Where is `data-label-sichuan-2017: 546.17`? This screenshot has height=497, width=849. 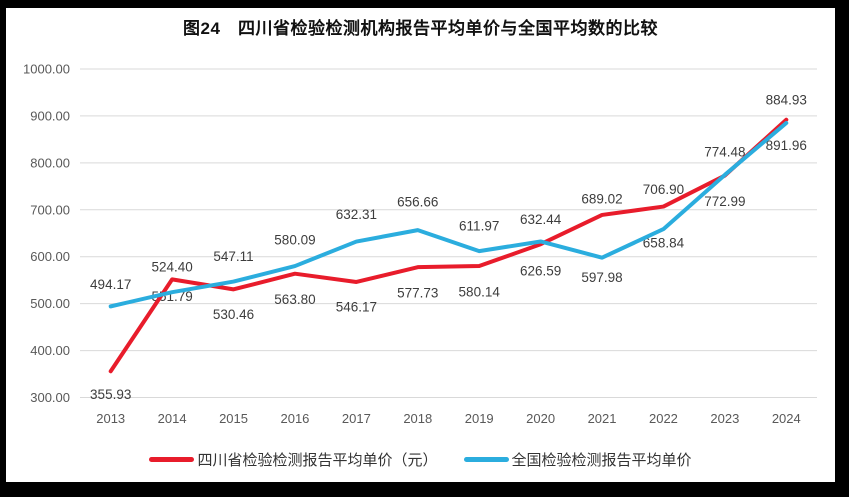
data-label-sichuan-2017: 546.17 is located at coordinates (356, 306).